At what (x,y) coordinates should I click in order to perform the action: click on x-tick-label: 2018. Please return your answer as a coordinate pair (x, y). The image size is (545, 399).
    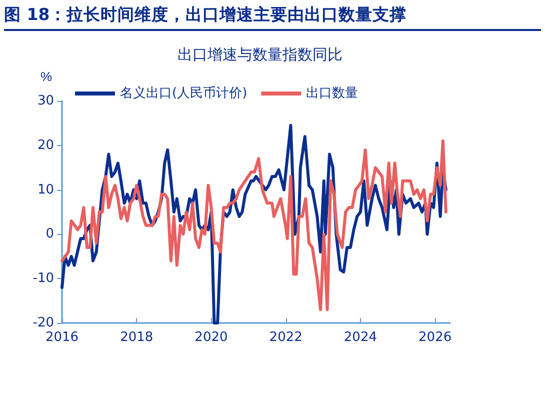
    Looking at the image, I should click on (137, 337).